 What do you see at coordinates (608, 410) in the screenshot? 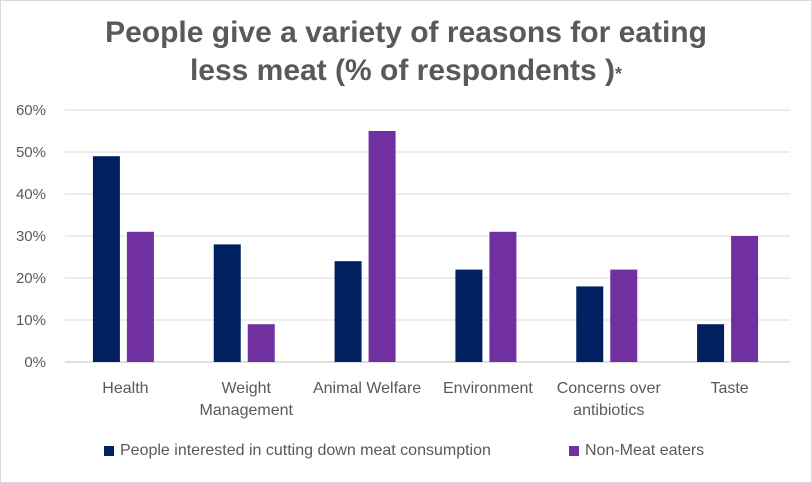
I see `x-tick-label: antibiotics` at bounding box center [608, 410].